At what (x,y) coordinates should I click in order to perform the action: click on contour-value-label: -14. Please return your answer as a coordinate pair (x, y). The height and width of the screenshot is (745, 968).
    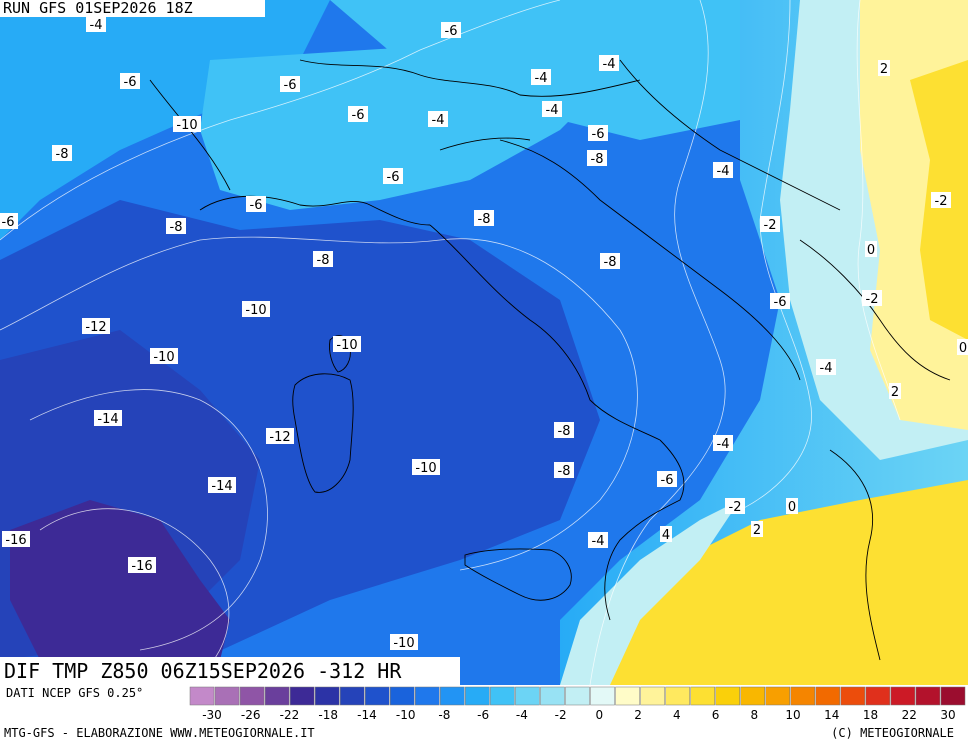
    Looking at the image, I should click on (108, 418).